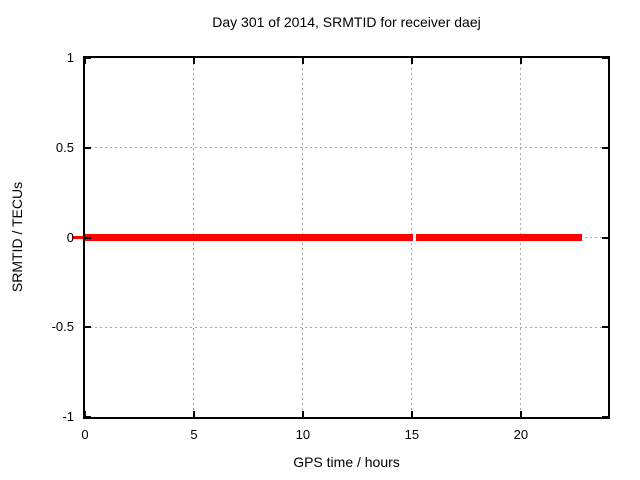 The image size is (640, 480). What do you see at coordinates (346, 462) in the screenshot?
I see `x-axis-label: GPS time / hours` at bounding box center [346, 462].